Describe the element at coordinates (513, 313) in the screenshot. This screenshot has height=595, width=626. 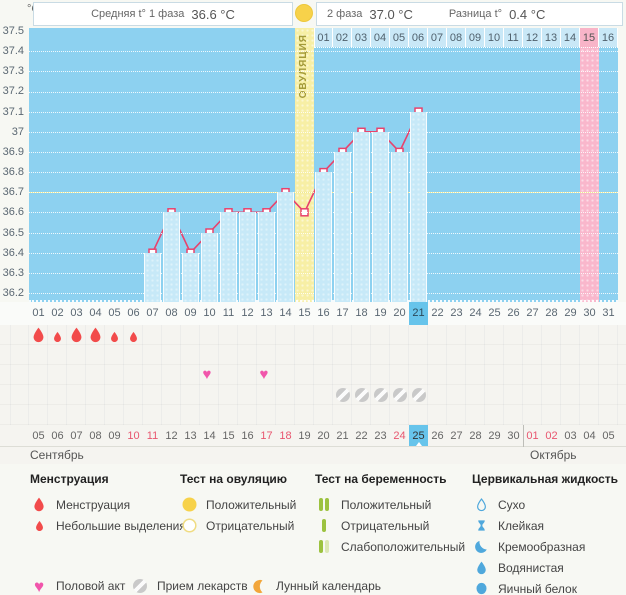
I see `cycle-day-cell: 26` at that location.